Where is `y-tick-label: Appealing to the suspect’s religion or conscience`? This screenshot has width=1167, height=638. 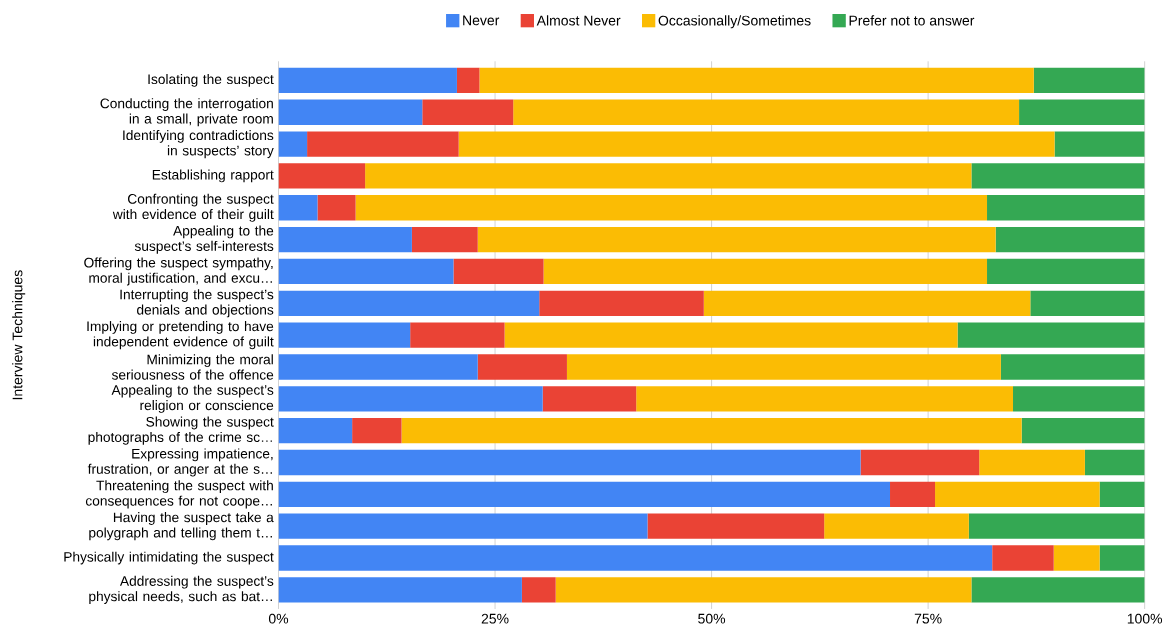
y-tick-label: Appealing to the suspect’s religion or conscience is located at coordinates (192, 398).